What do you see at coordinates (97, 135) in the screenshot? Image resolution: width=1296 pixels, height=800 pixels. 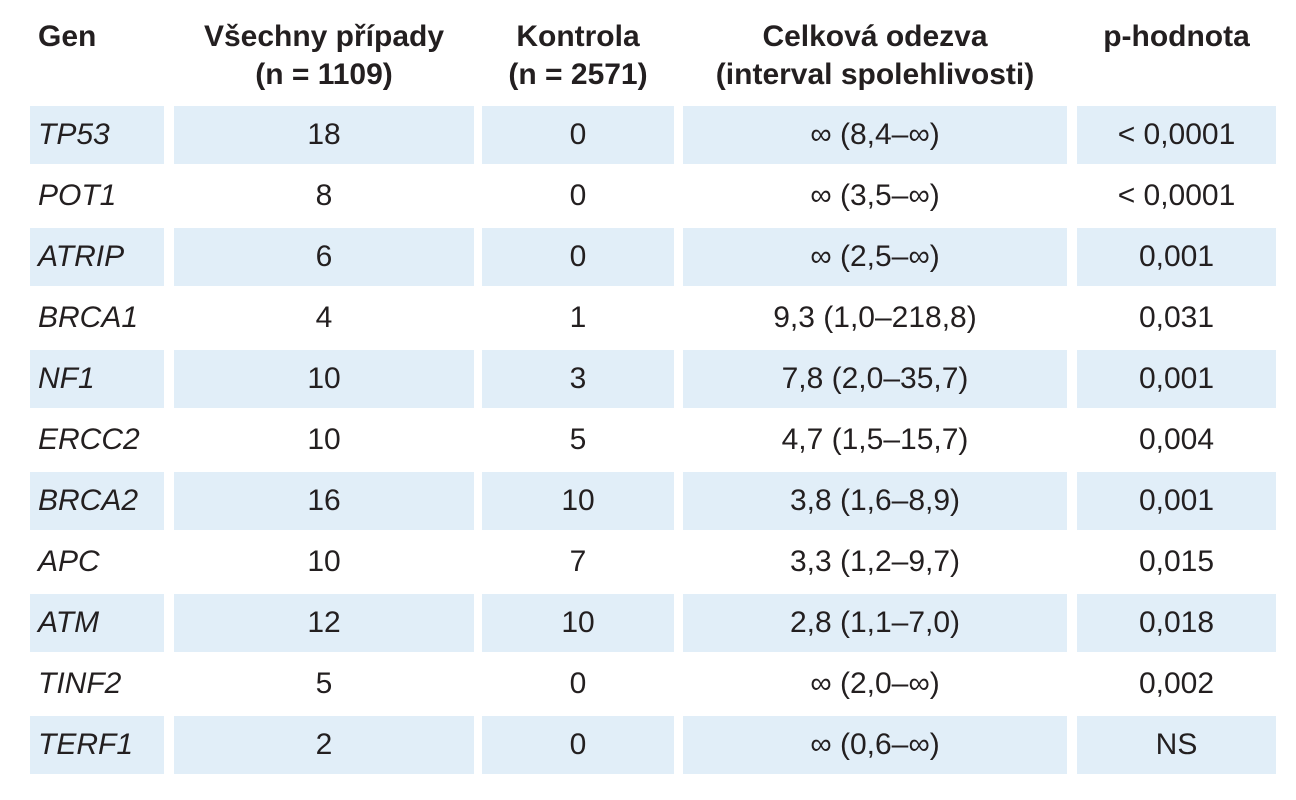 I see `gene-cell: TP53` at bounding box center [97, 135].